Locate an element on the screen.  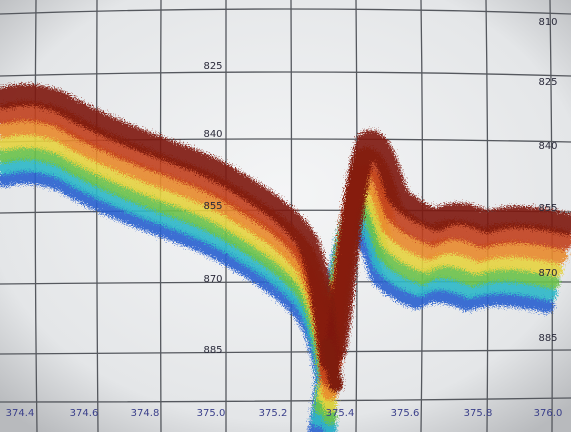
x-label: 374.4 is located at coordinates (20, 413).